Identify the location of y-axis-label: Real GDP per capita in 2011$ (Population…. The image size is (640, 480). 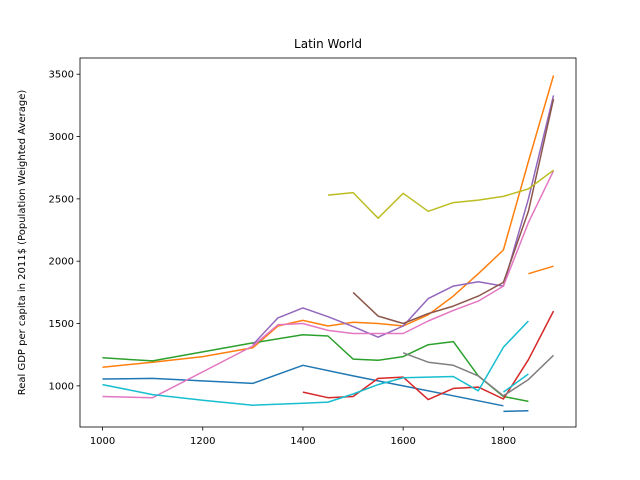
(22, 243).